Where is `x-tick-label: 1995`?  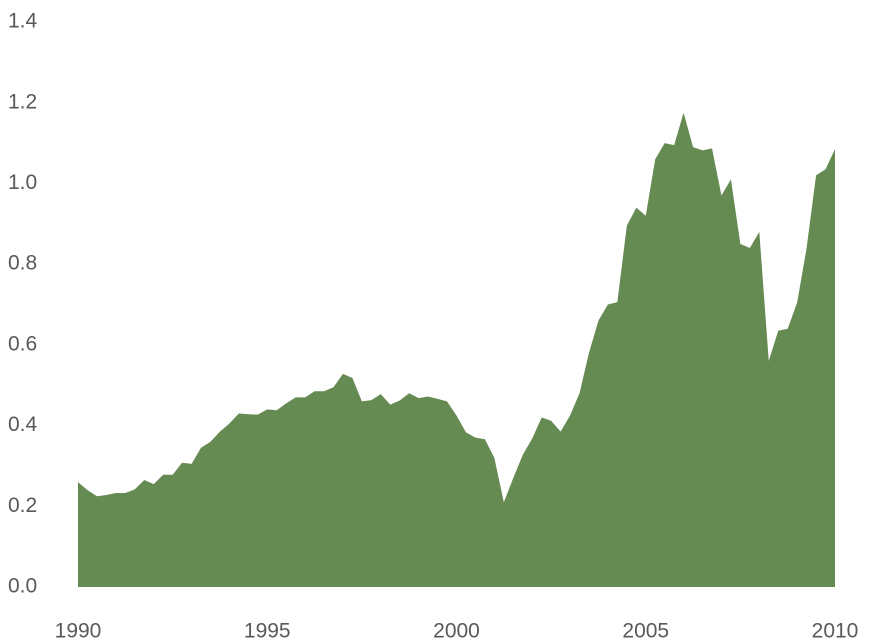 x-tick-label: 1995 is located at coordinates (267, 631).